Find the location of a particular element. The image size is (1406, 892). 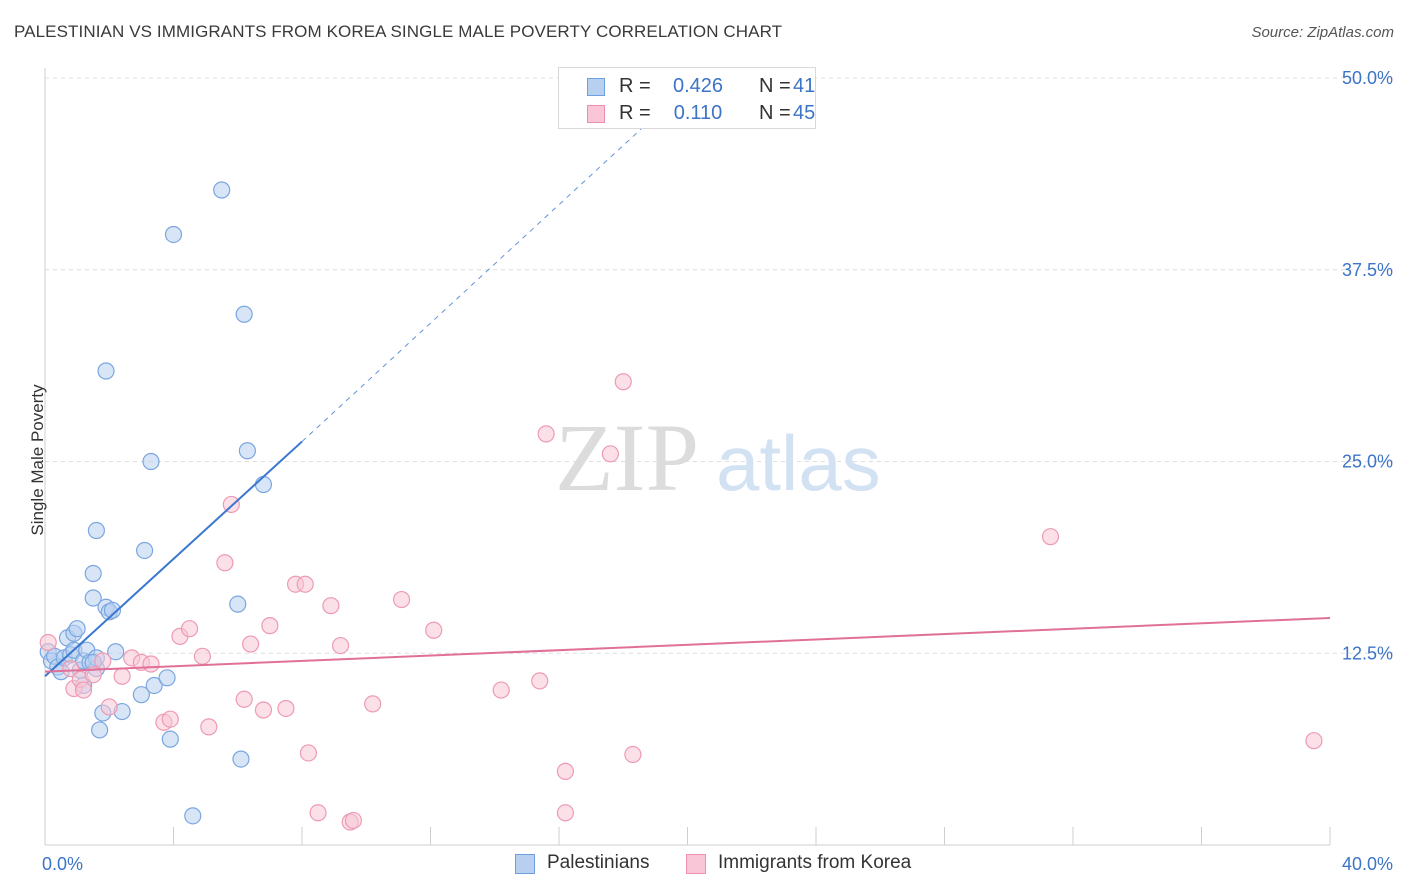

correlation-legend: R = 0.426 N = 41 R = 0.110 N = 45 is located at coordinates (687, 98).